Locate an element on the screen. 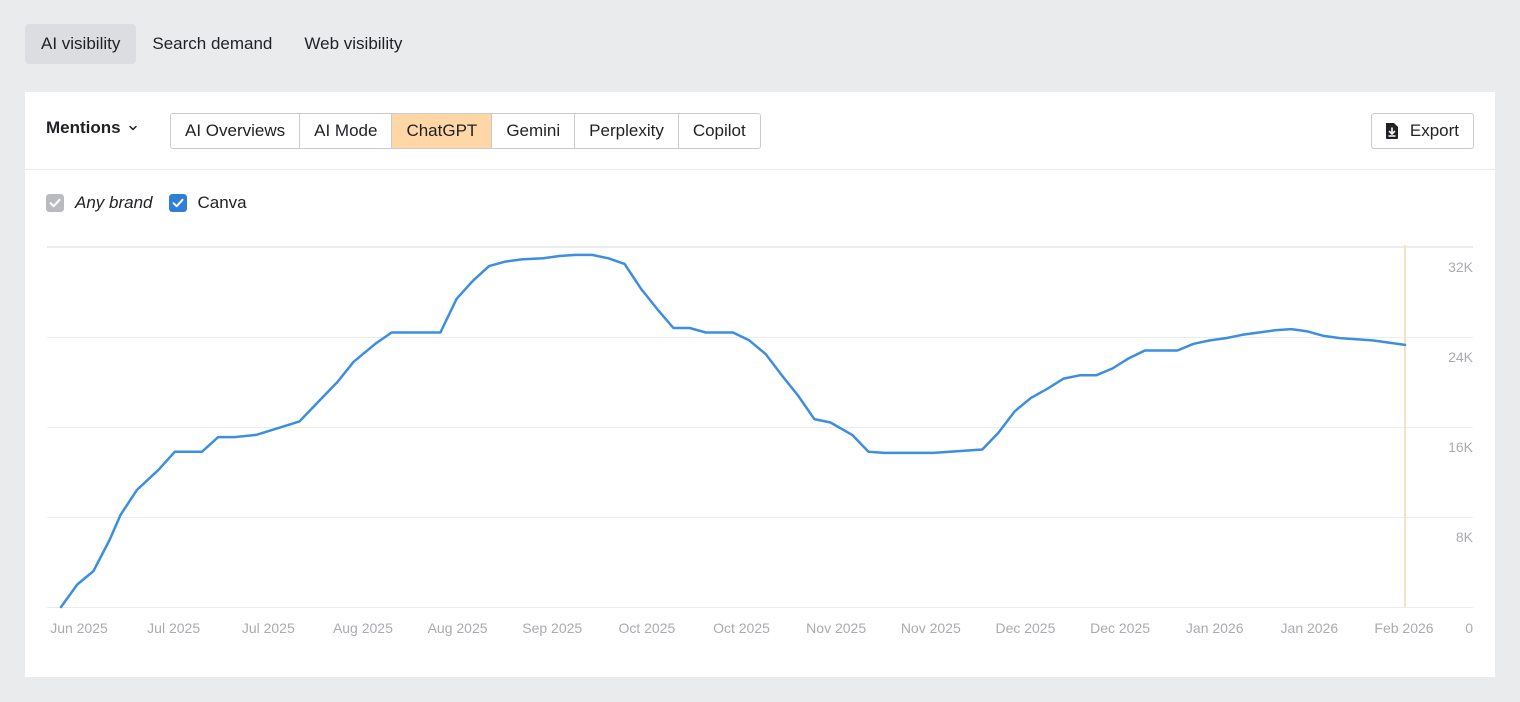 This screenshot has width=1520, height=702. engine-gemini-button: Gemini is located at coordinates (534, 131).